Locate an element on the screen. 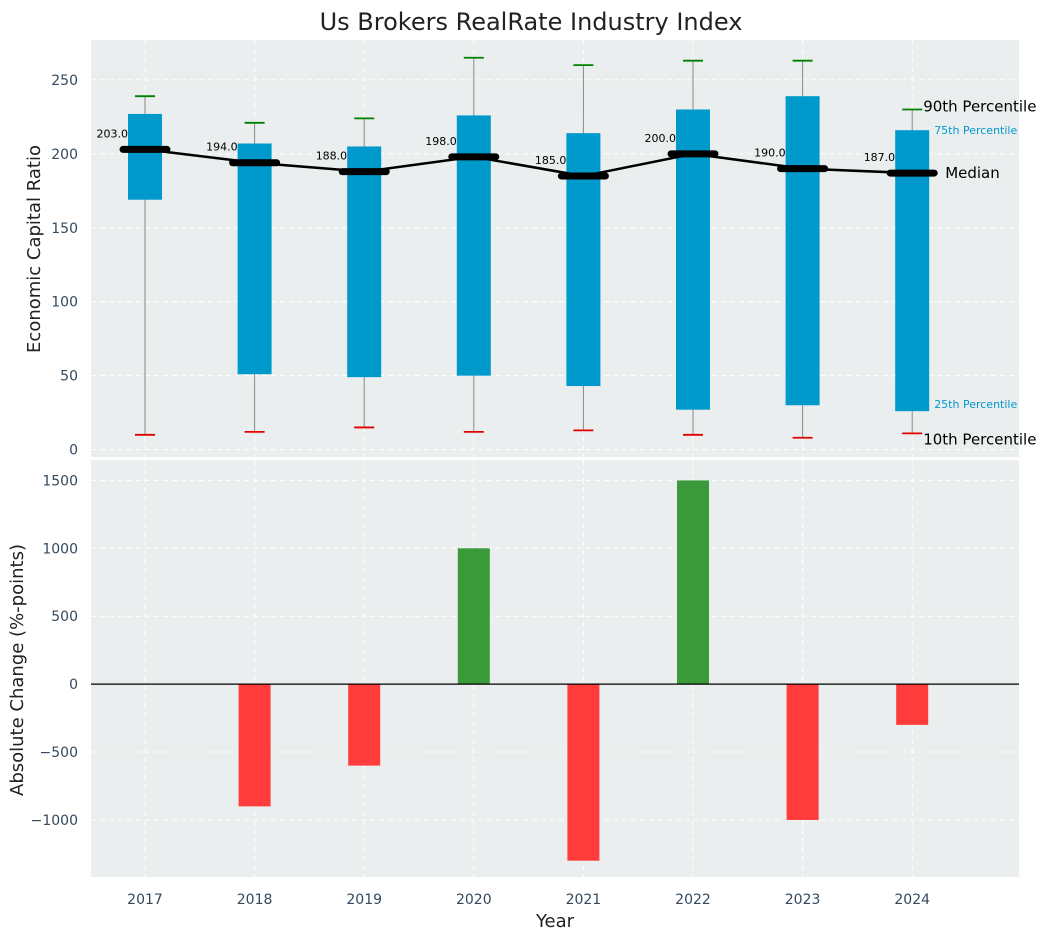 The width and height of the screenshot is (1043, 940). change-y-tick-label: 1000 is located at coordinates (60, 549).